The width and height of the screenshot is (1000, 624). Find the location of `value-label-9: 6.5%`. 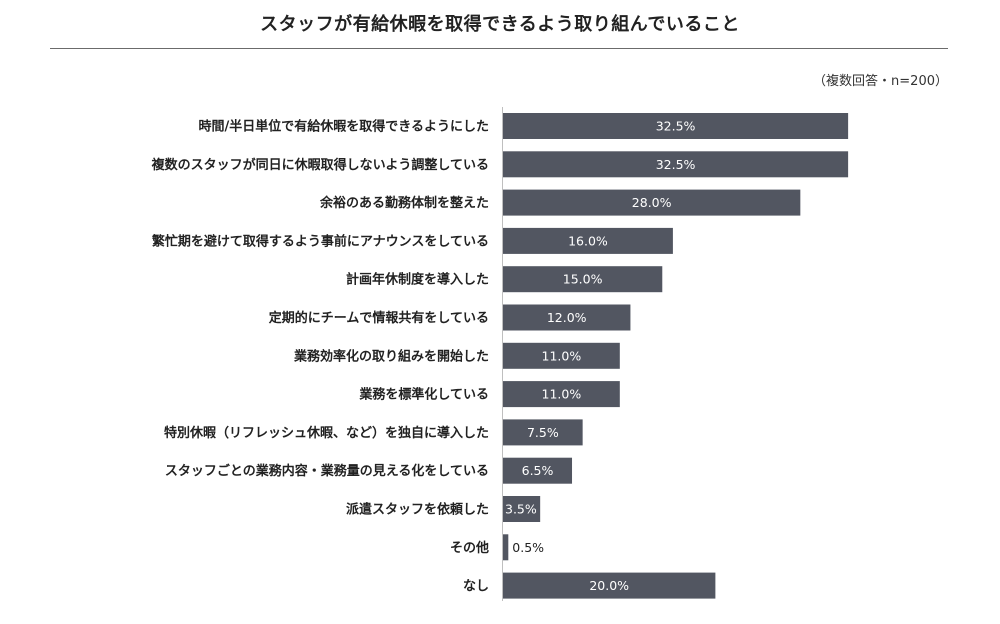

value-label-9: 6.5% is located at coordinates (538, 470).